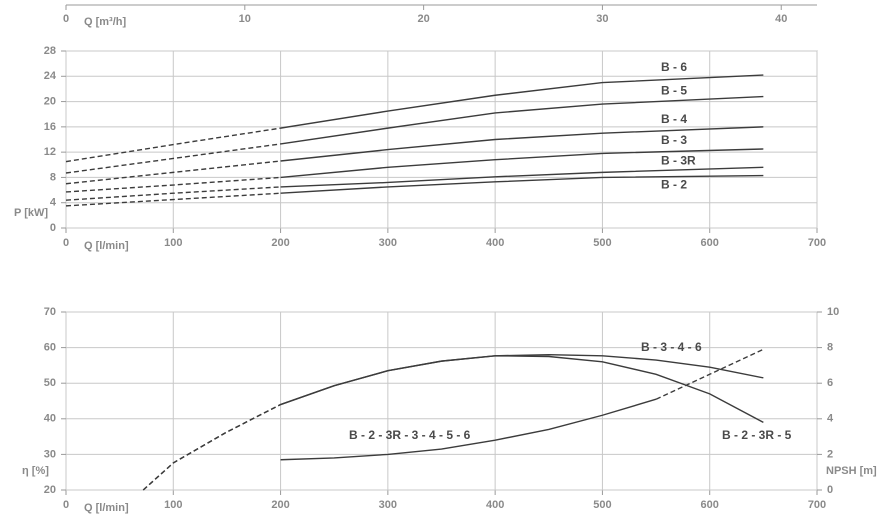  Describe the element at coordinates (674, 119) in the screenshot. I see `curve-label: B - 4` at that location.